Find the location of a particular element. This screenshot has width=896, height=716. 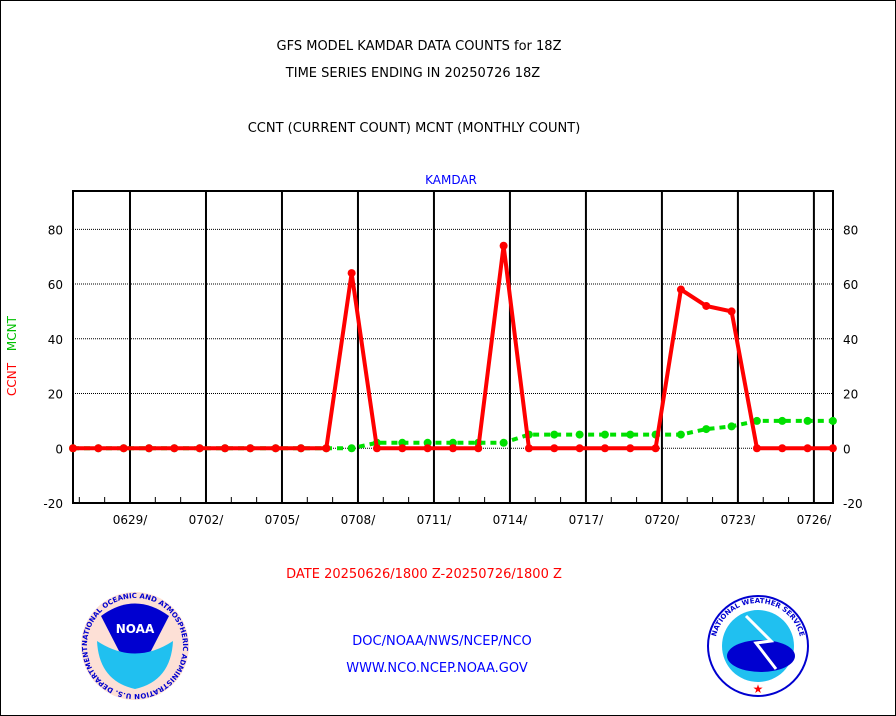

noaa-logo-text: NOAA is located at coordinates (135, 629).